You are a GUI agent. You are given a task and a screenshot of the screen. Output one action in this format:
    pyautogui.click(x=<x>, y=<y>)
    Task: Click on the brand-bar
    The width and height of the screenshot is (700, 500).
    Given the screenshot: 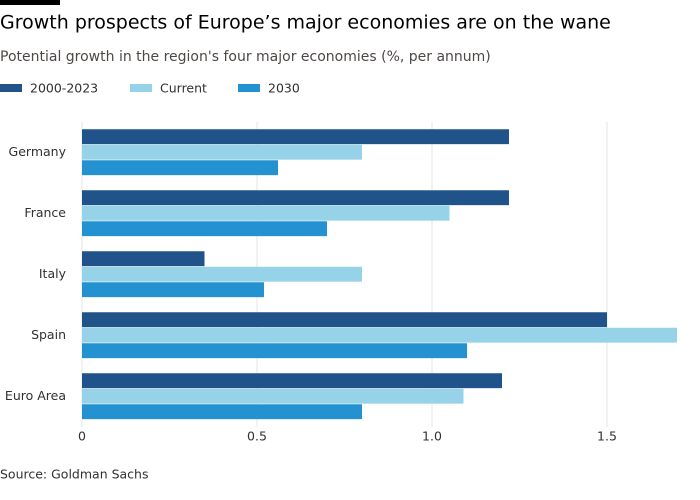 What is the action you would take?
    pyautogui.click(x=30, y=2)
    